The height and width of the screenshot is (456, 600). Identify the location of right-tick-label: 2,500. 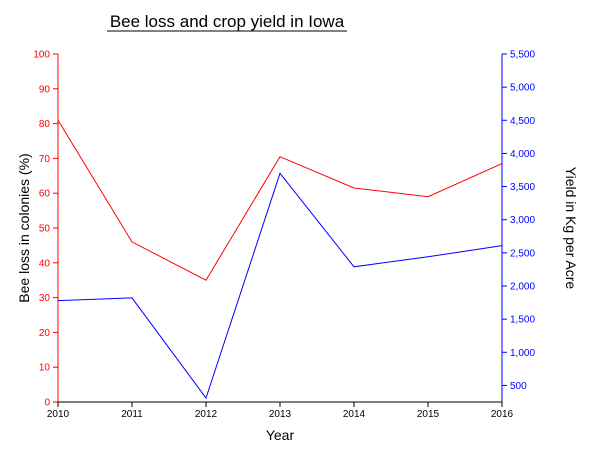
(522, 253).